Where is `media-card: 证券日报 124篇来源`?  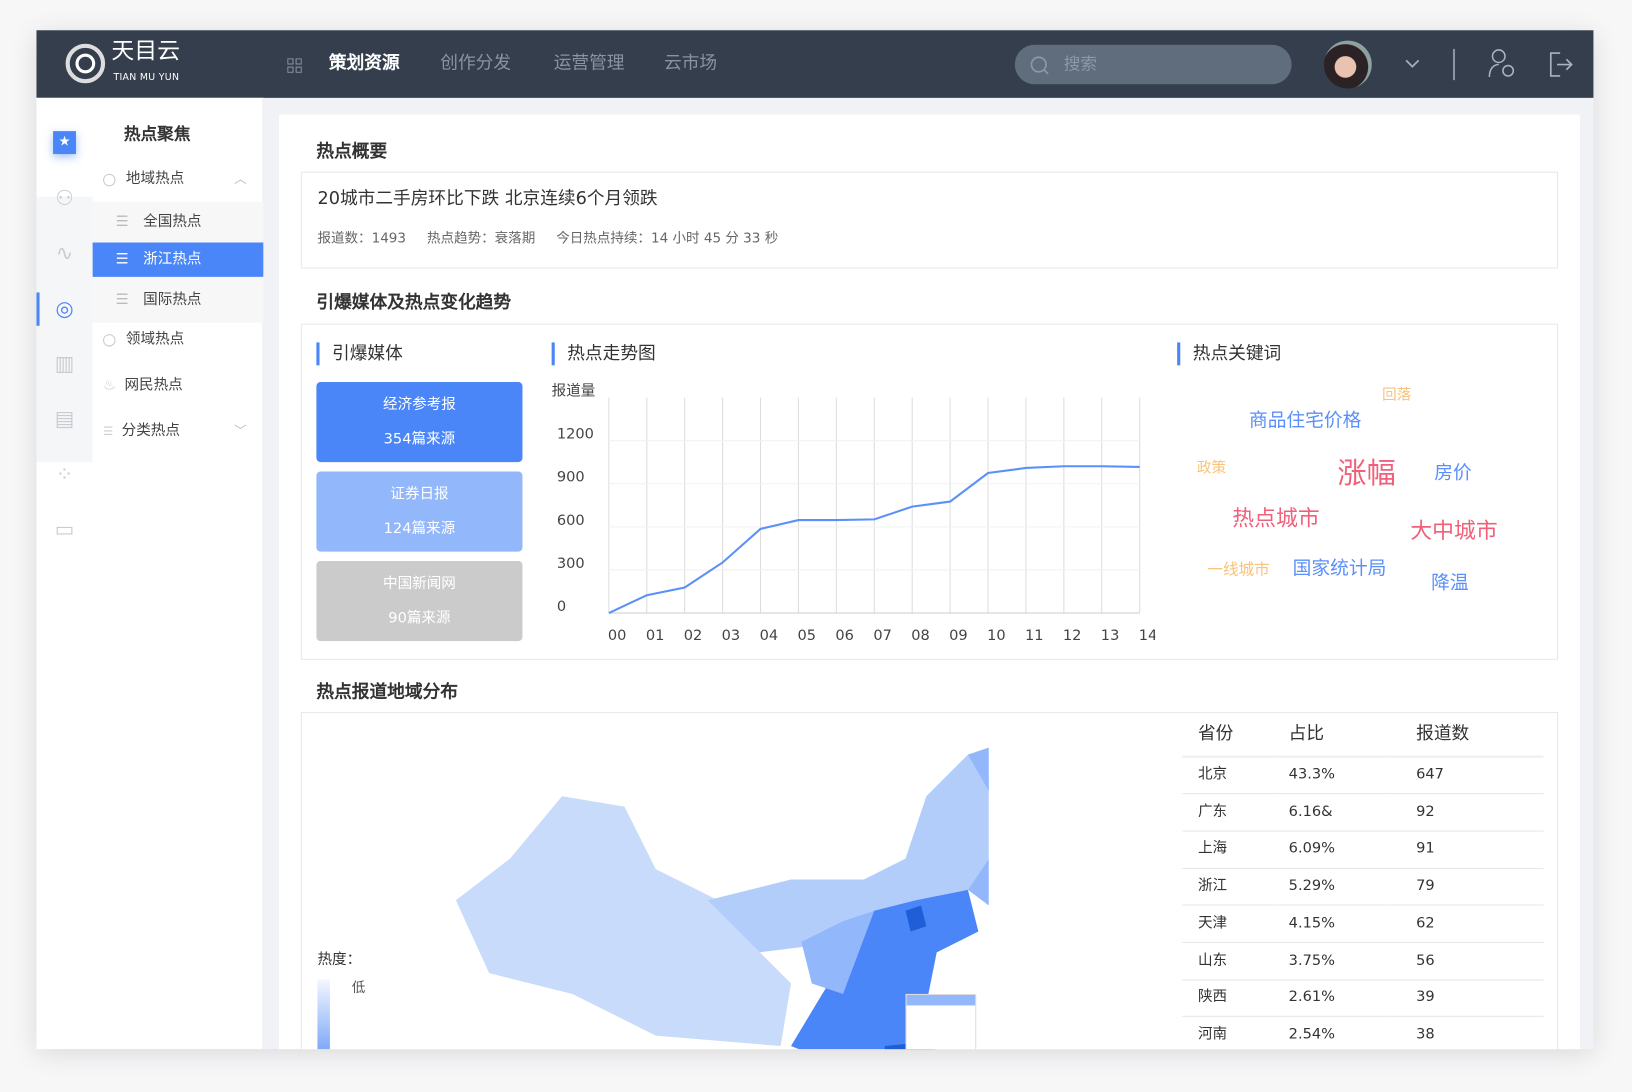 media-card: 证券日报 124篇来源 is located at coordinates (419, 511).